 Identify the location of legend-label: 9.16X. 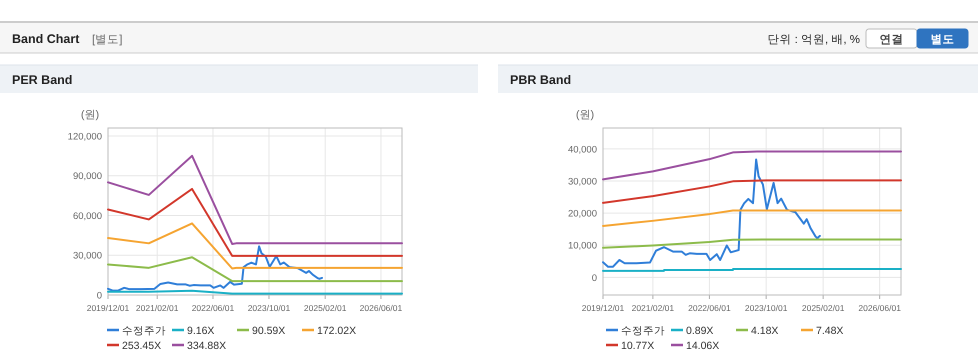
(200, 331).